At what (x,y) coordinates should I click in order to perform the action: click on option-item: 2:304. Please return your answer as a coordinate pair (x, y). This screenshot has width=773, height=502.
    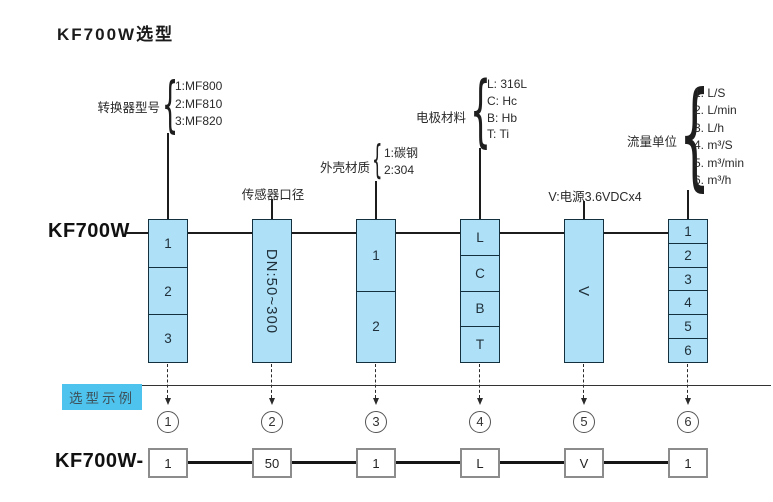
    Looking at the image, I should click on (399, 169).